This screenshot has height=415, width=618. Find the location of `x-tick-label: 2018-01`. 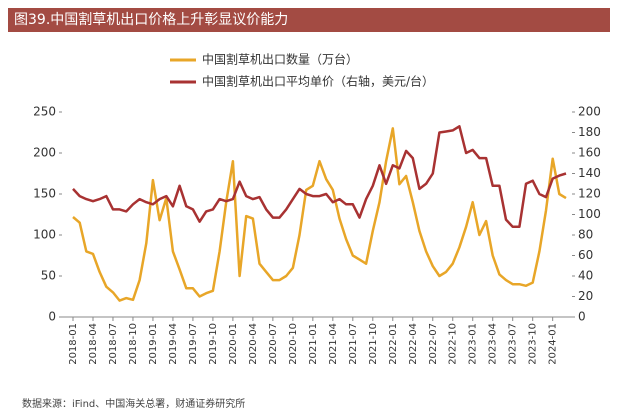

x-tick-label: 2018-01 is located at coordinates (73, 344).